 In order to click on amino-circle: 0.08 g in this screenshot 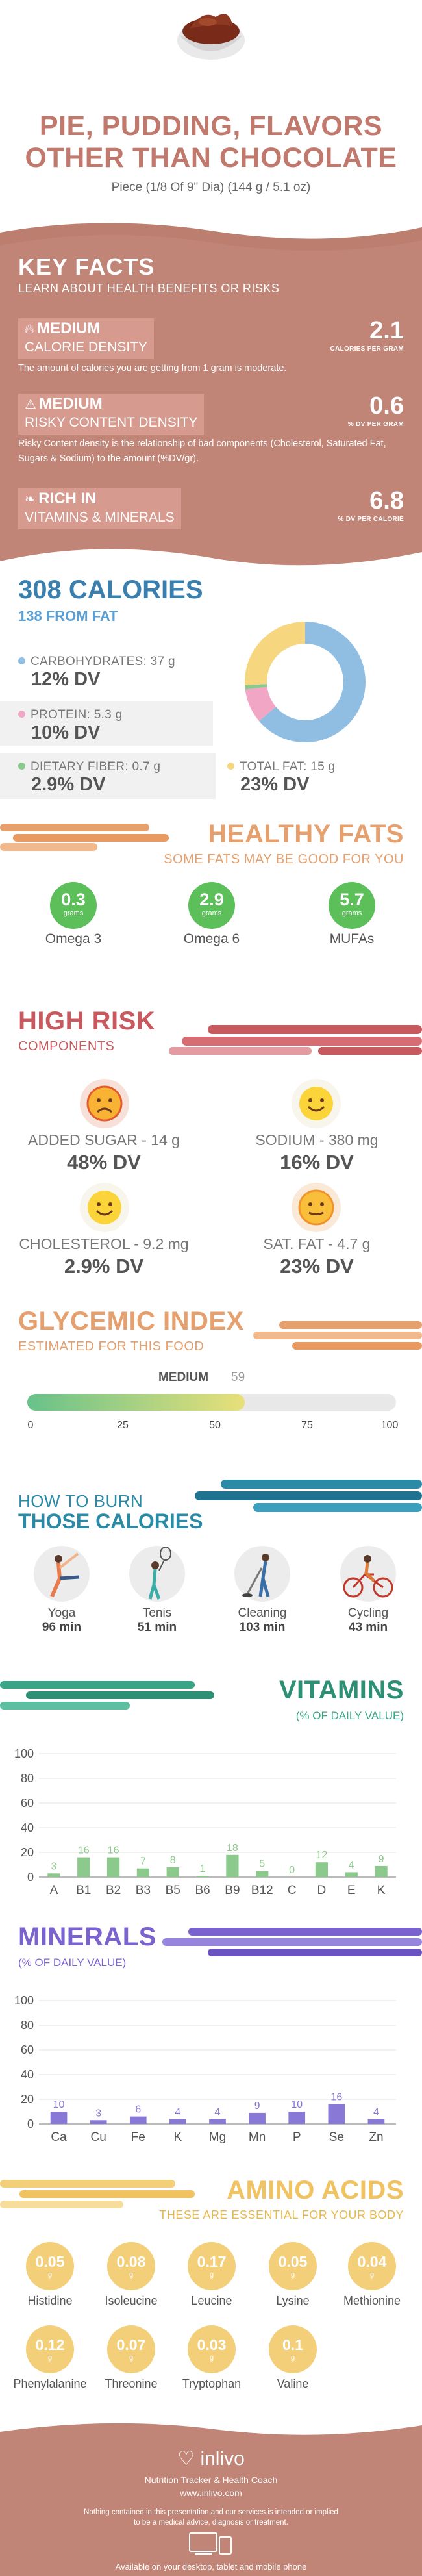, I will do `click(131, 2266)`.